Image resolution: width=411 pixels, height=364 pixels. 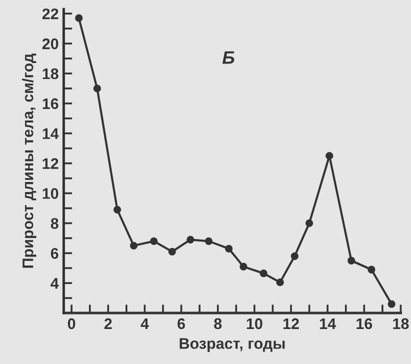 What do you see at coordinates (218, 324) in the screenshot?
I see `x-tick-label: 8` at bounding box center [218, 324].